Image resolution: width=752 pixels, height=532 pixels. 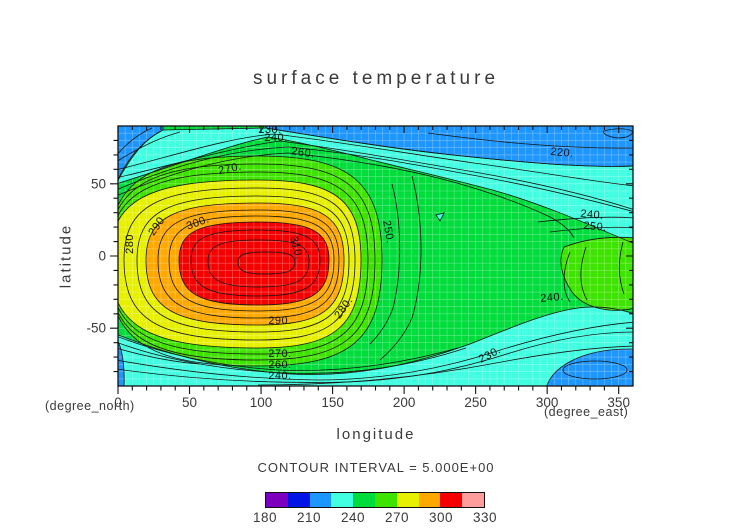 I want to click on y-axis-unit: (degree_north), so click(x=90, y=406).